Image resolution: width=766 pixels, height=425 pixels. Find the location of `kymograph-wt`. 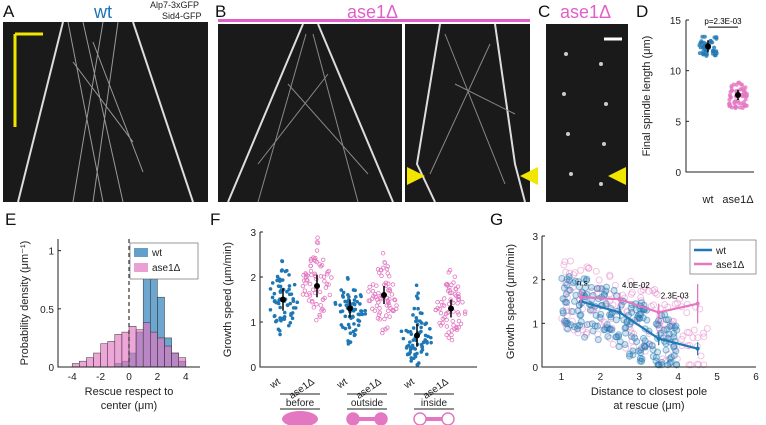

kymograph-wt is located at coordinates (105, 112).